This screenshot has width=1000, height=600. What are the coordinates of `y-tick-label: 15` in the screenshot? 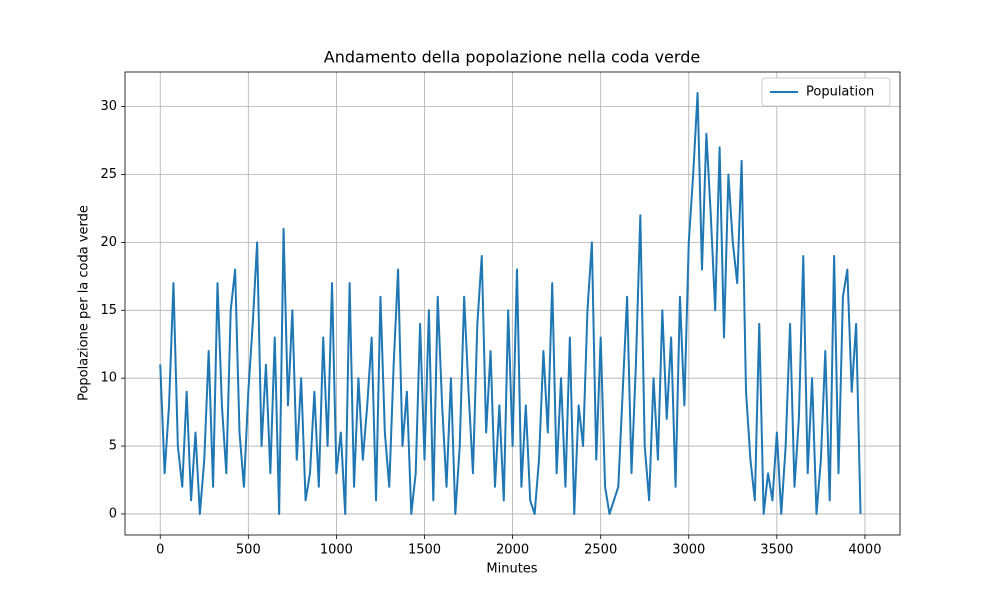 It's located at (108, 310).